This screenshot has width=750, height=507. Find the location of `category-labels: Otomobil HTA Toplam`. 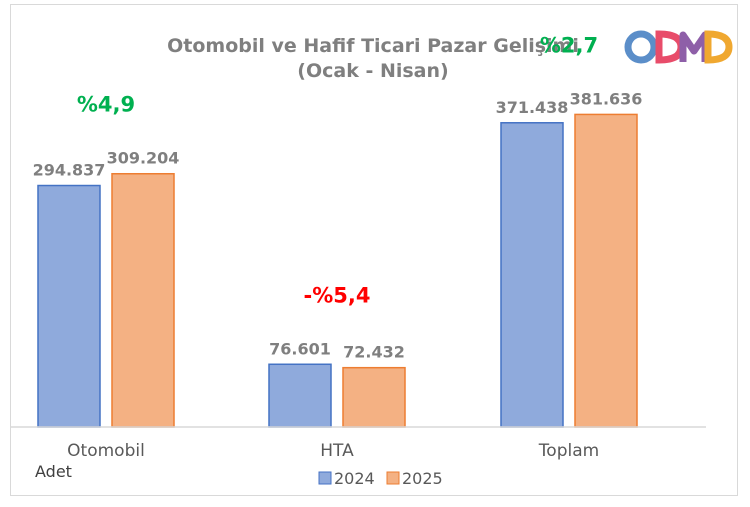

category-labels: Otomobil HTA Toplam is located at coordinates (333, 451).